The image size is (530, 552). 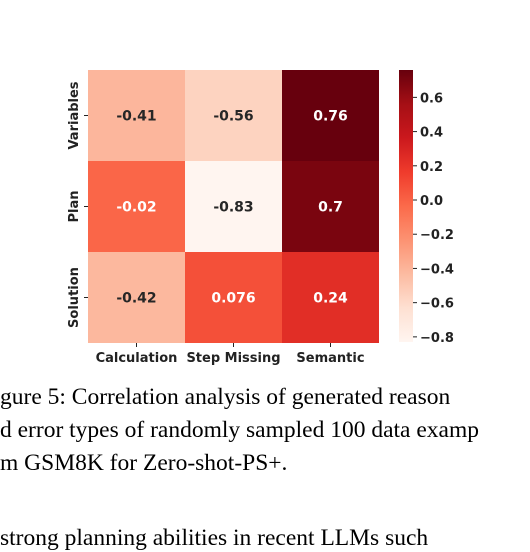 I want to click on colorbar: 0.6 0.4 0.2 0.0 −0.2 −0.4 −0.6 −0.8, so click(x=426, y=208).